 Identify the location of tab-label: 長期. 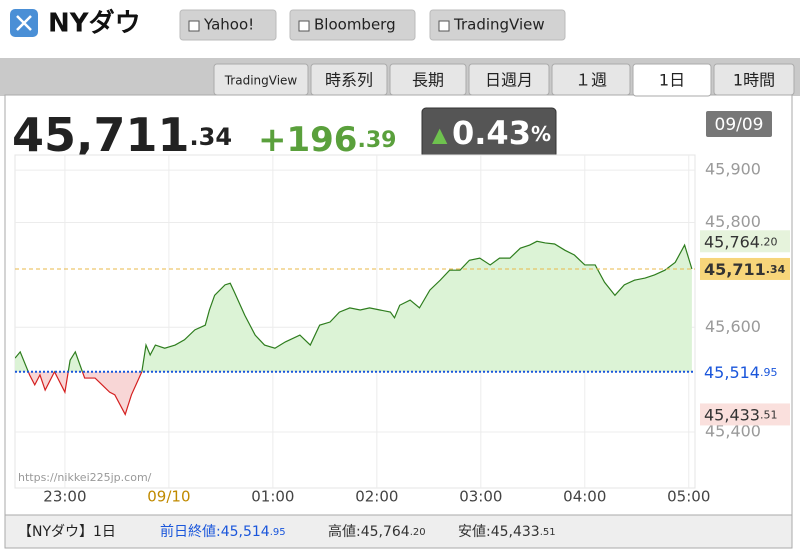
(428, 80).